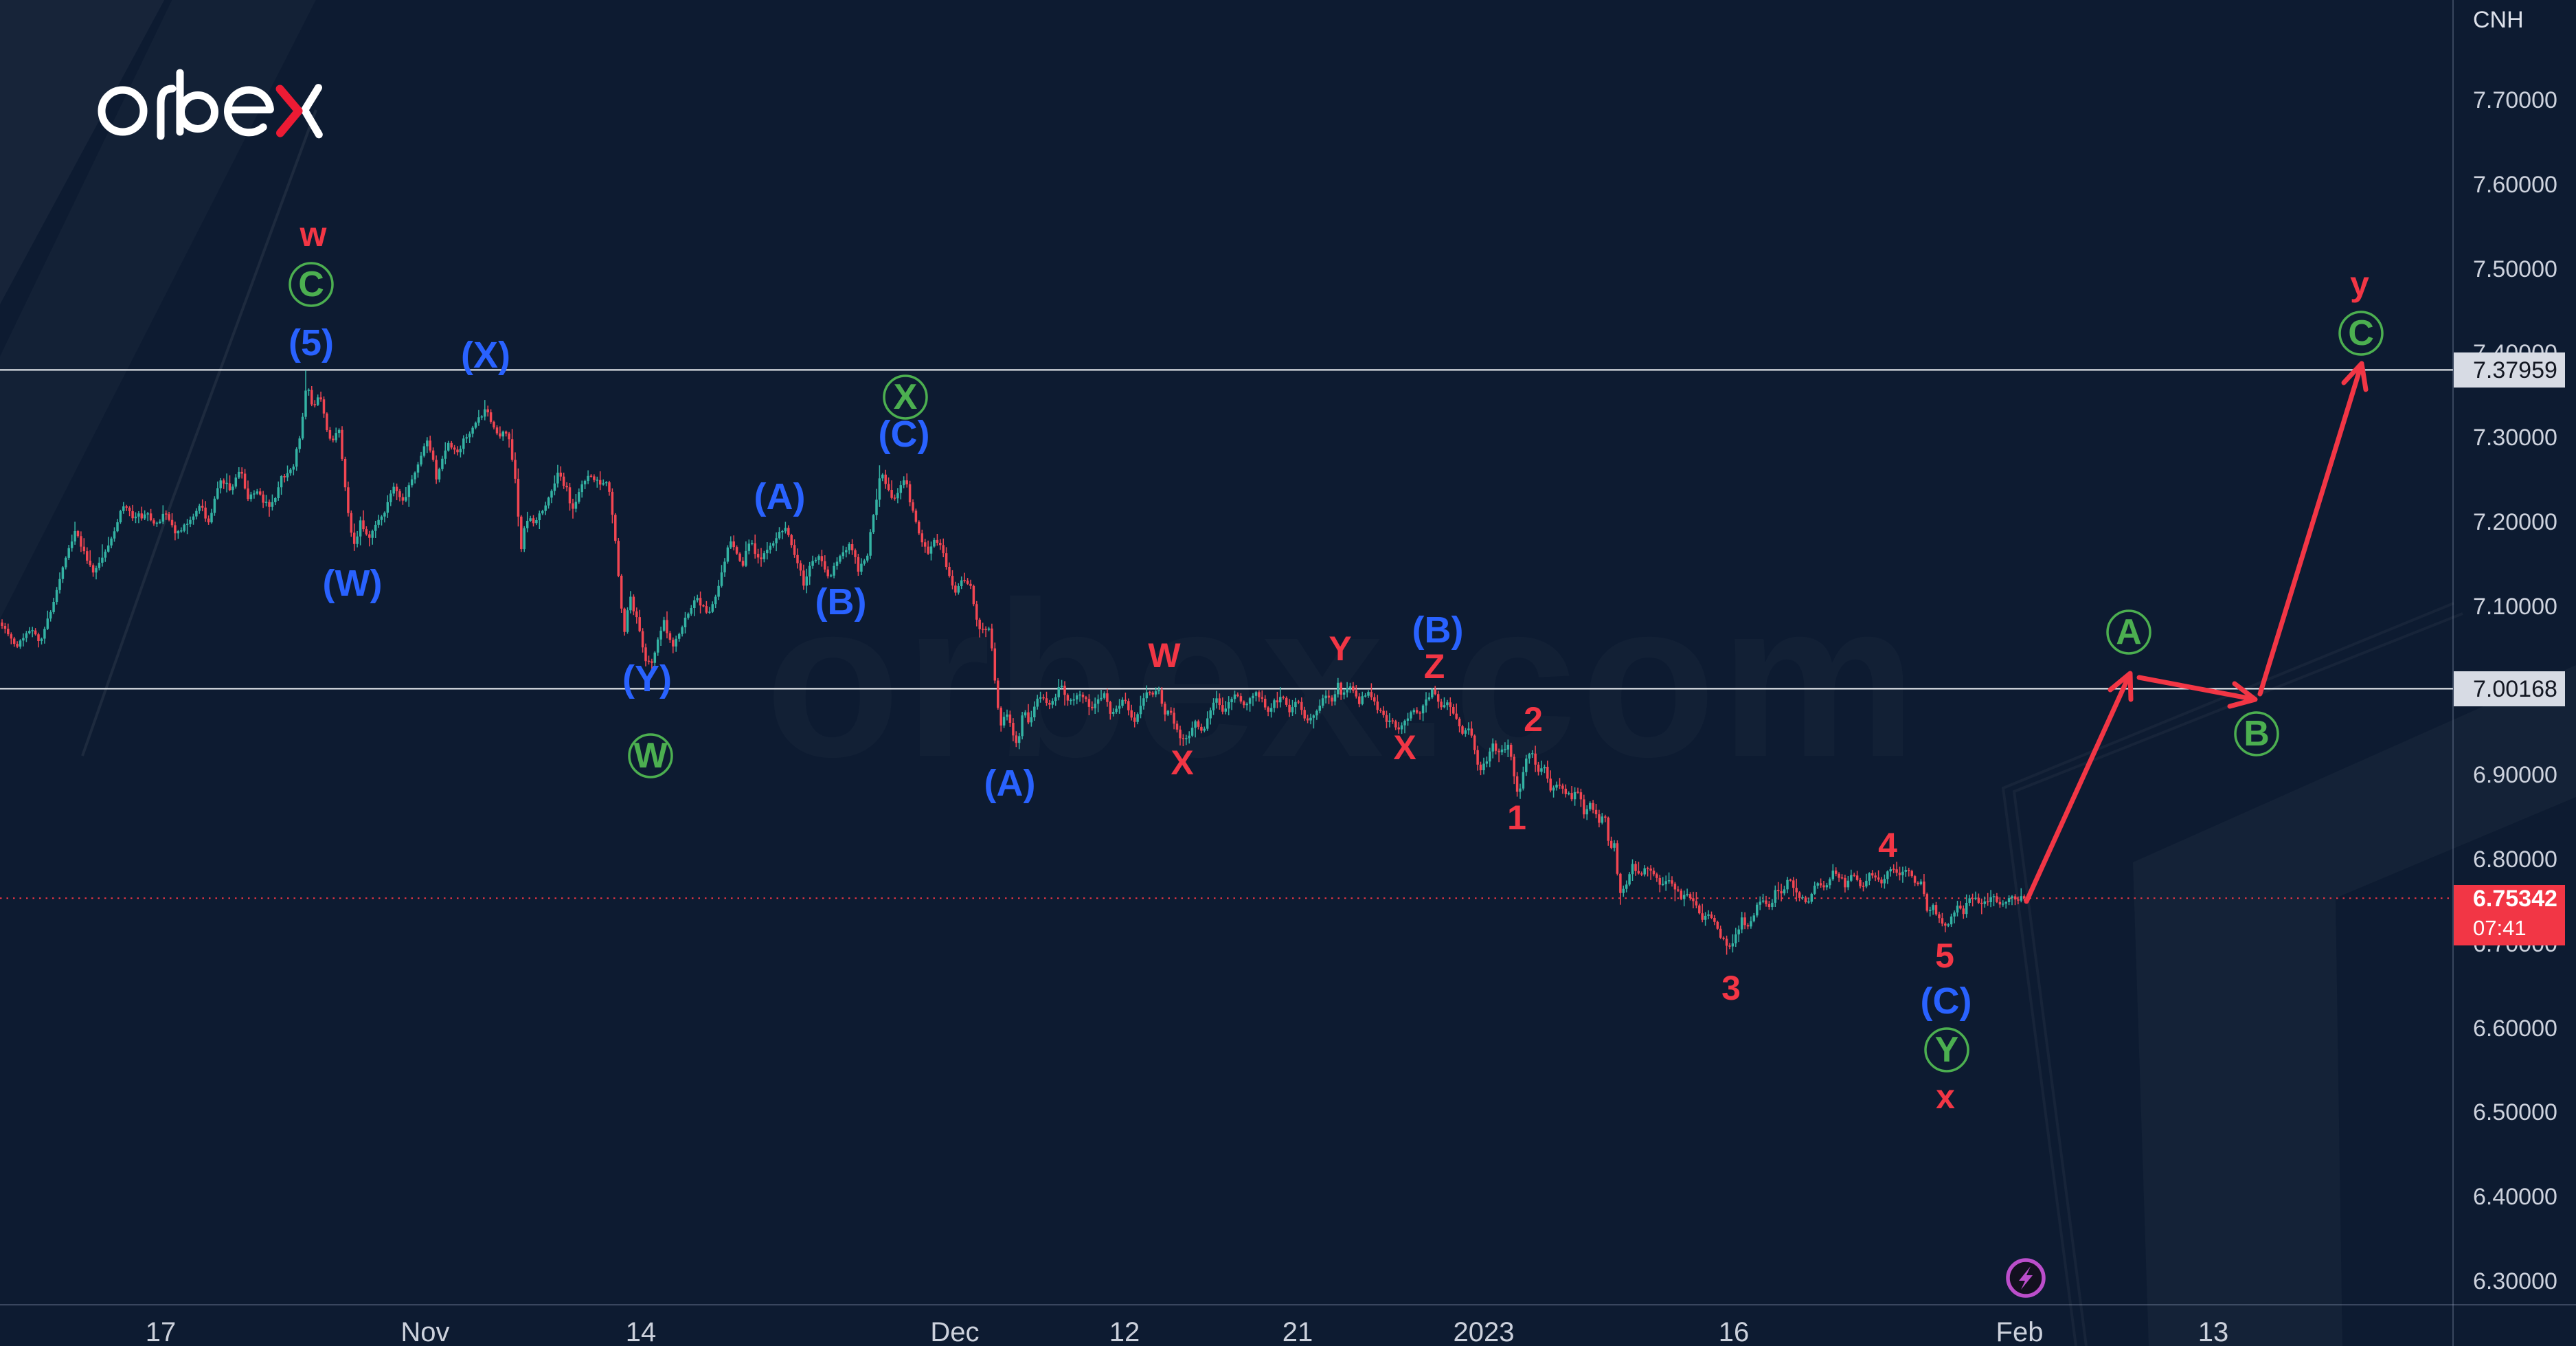 This screenshot has height=1346, width=2576. I want to click on svg-text: orbex.com, so click(1343, 680).